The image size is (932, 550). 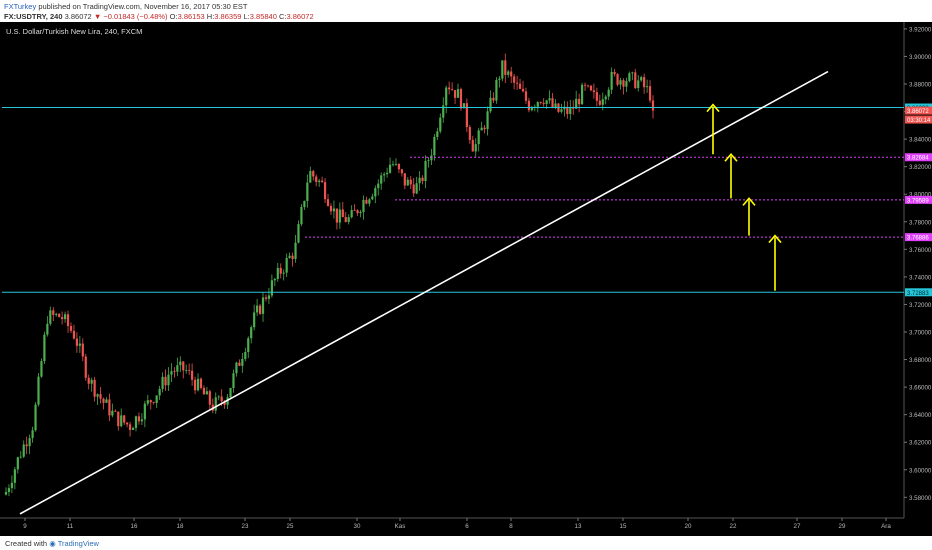 What do you see at coordinates (20, 6) in the screenshot?
I see `author-link: FXTurkey` at bounding box center [20, 6].